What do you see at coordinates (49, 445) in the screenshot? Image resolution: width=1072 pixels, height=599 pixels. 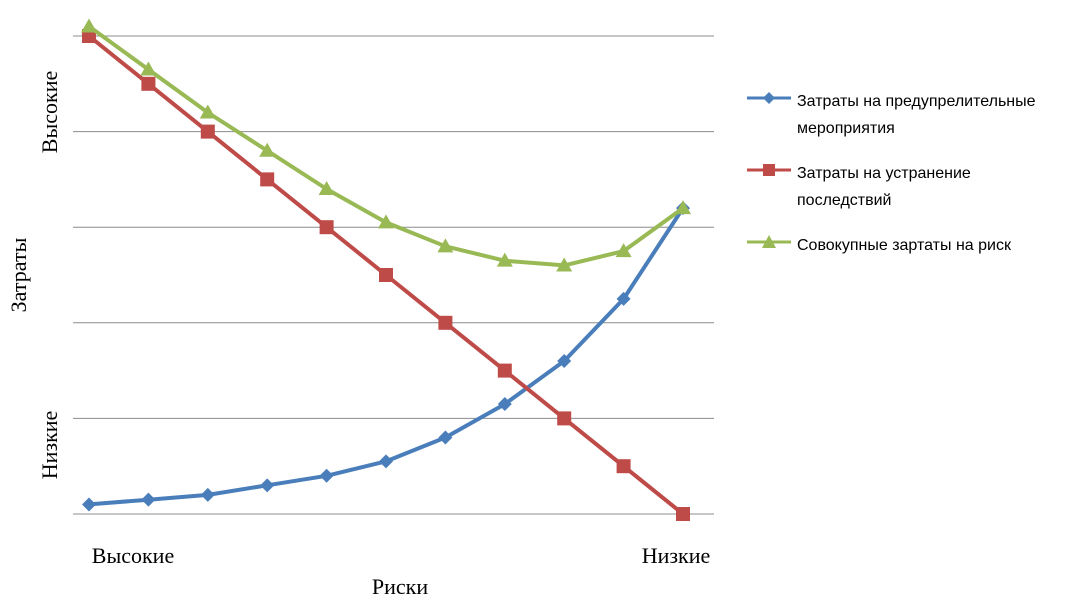 I see `y-tick-label-bottom: Низкие` at bounding box center [49, 445].